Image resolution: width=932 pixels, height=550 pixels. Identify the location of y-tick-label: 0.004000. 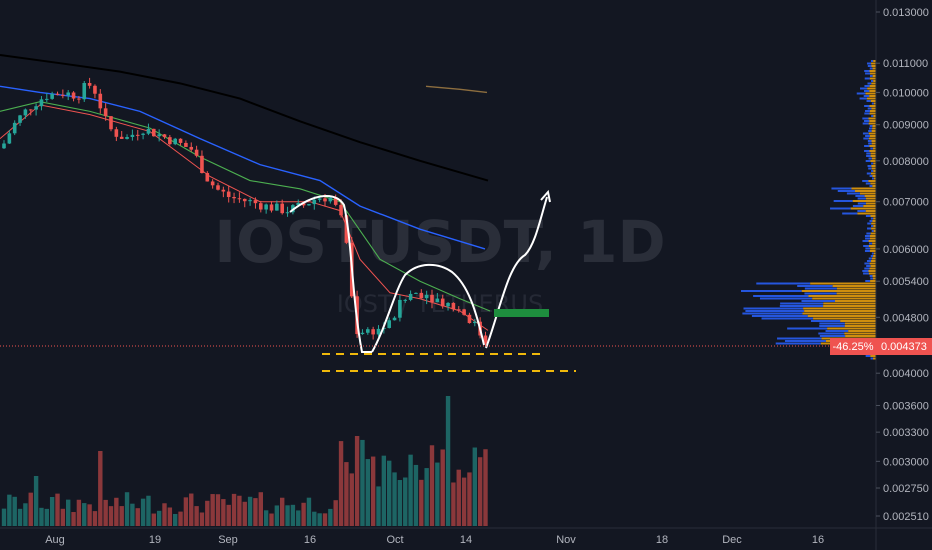
(906, 374).